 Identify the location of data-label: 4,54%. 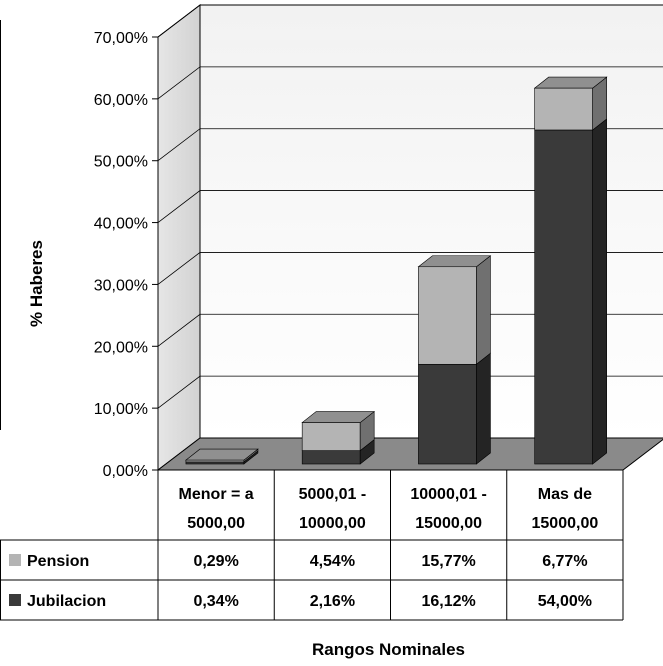
(332, 561).